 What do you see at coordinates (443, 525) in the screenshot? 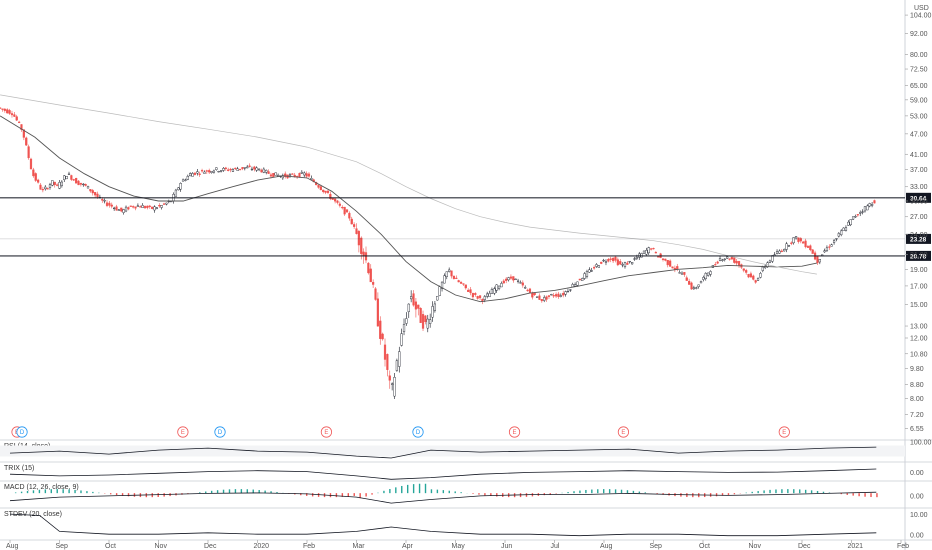
I see `indicator-line` at bounding box center [443, 525].